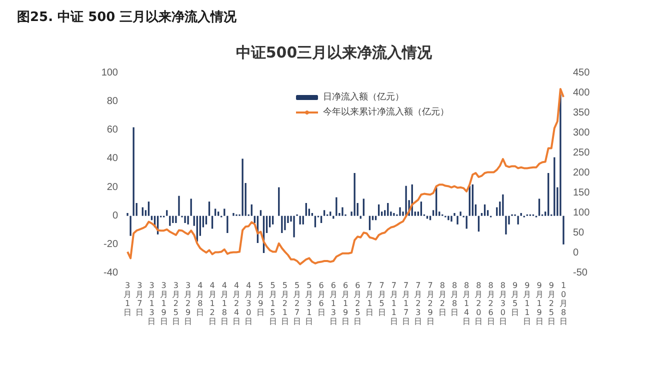 This screenshot has height=377, width=668. I want to click on legend-label: 日净流入额（亿元）, so click(363, 97).